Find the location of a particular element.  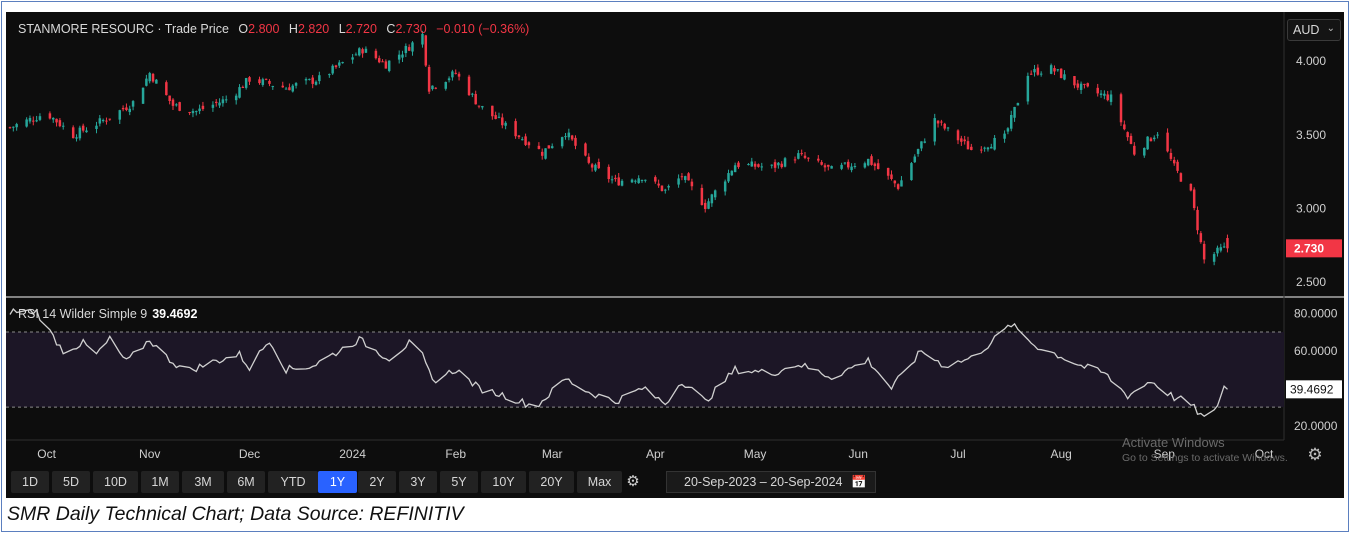

range-5y-button: 5Y is located at coordinates (459, 482).